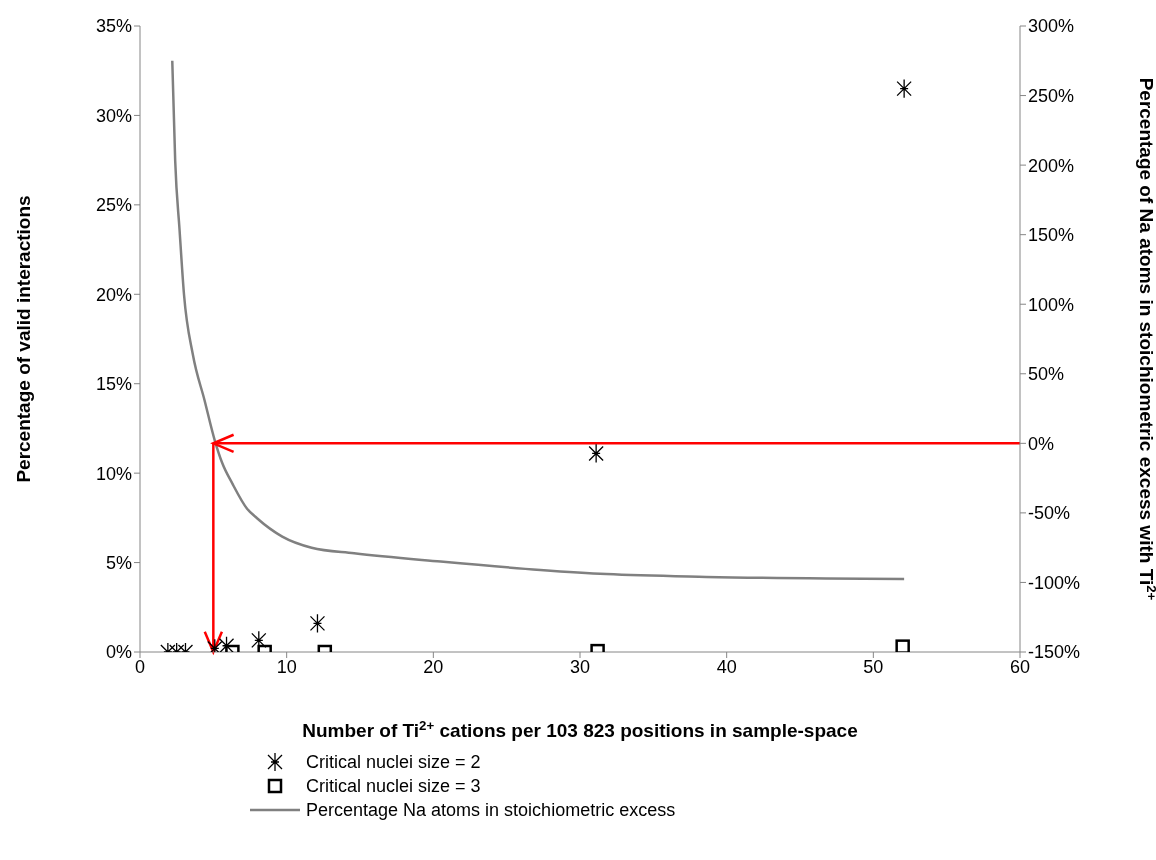 The height and width of the screenshot is (860, 1156). I want to click on y2-tick-label: 150%, so click(1051, 235).